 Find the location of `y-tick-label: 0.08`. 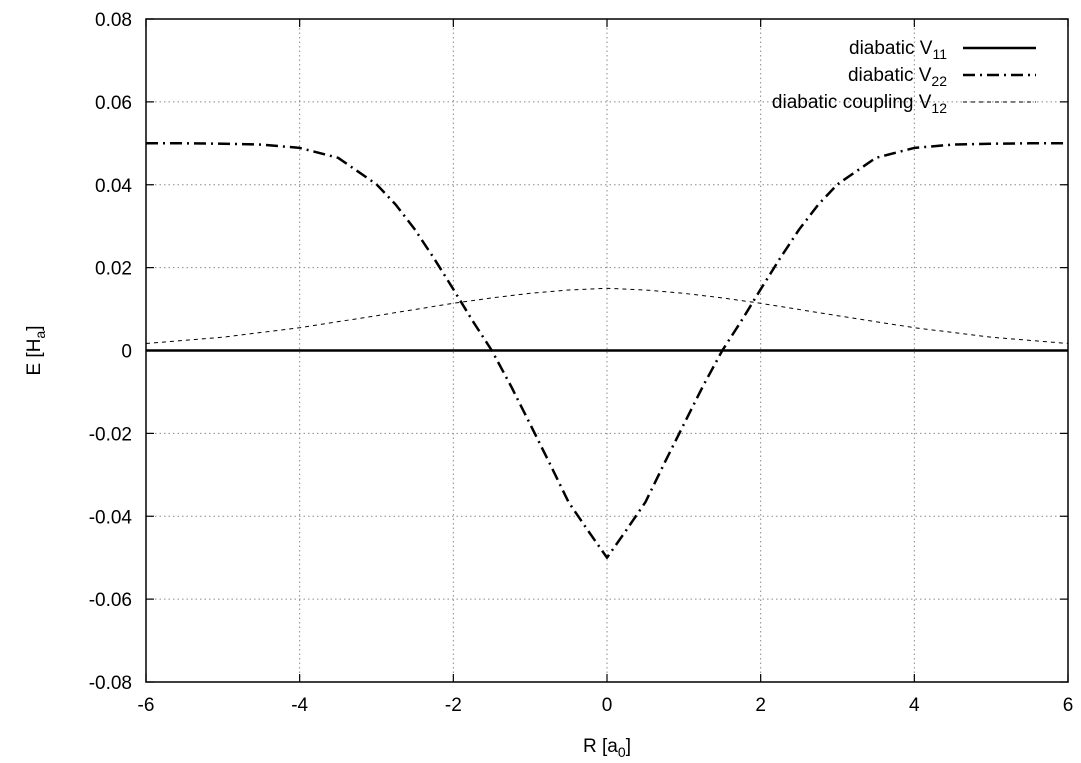

y-tick-label: 0.08 is located at coordinates (113, 20).